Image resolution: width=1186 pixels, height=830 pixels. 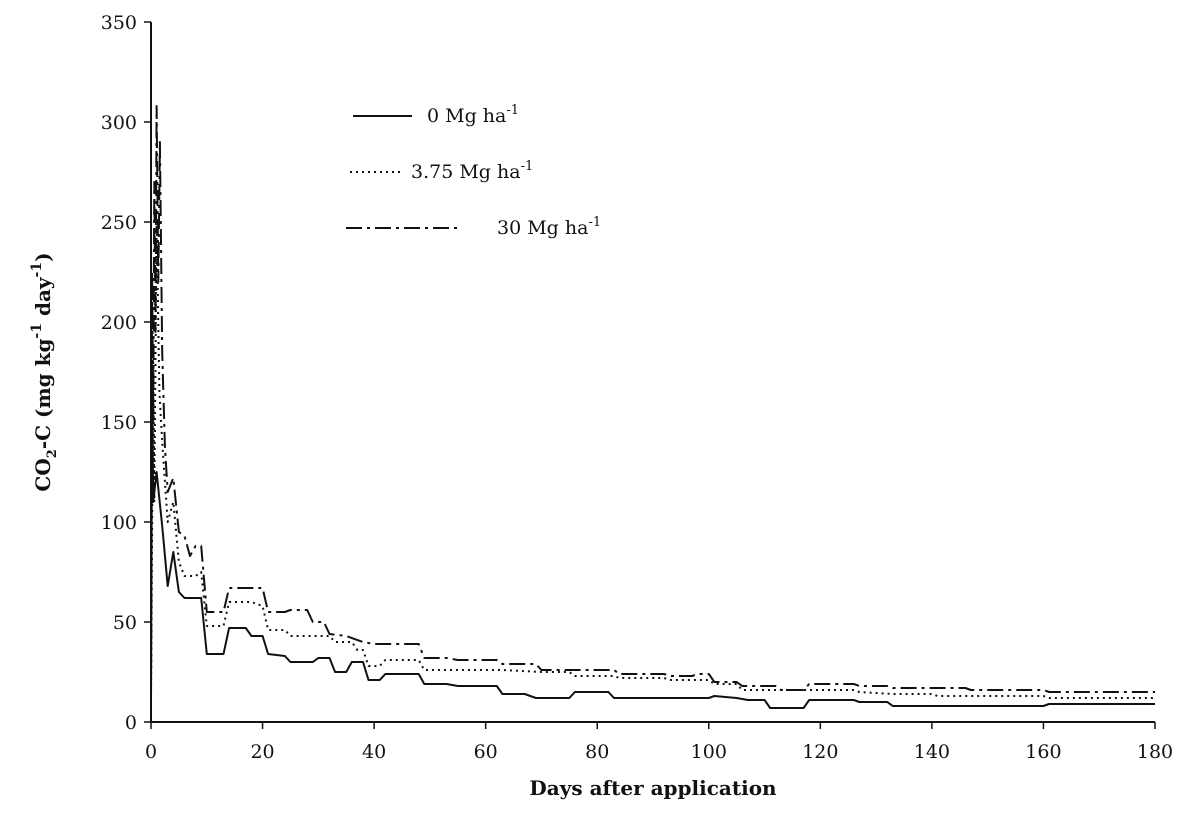 I want to click on y-tick-label-0: 0, so click(x=131, y=723).